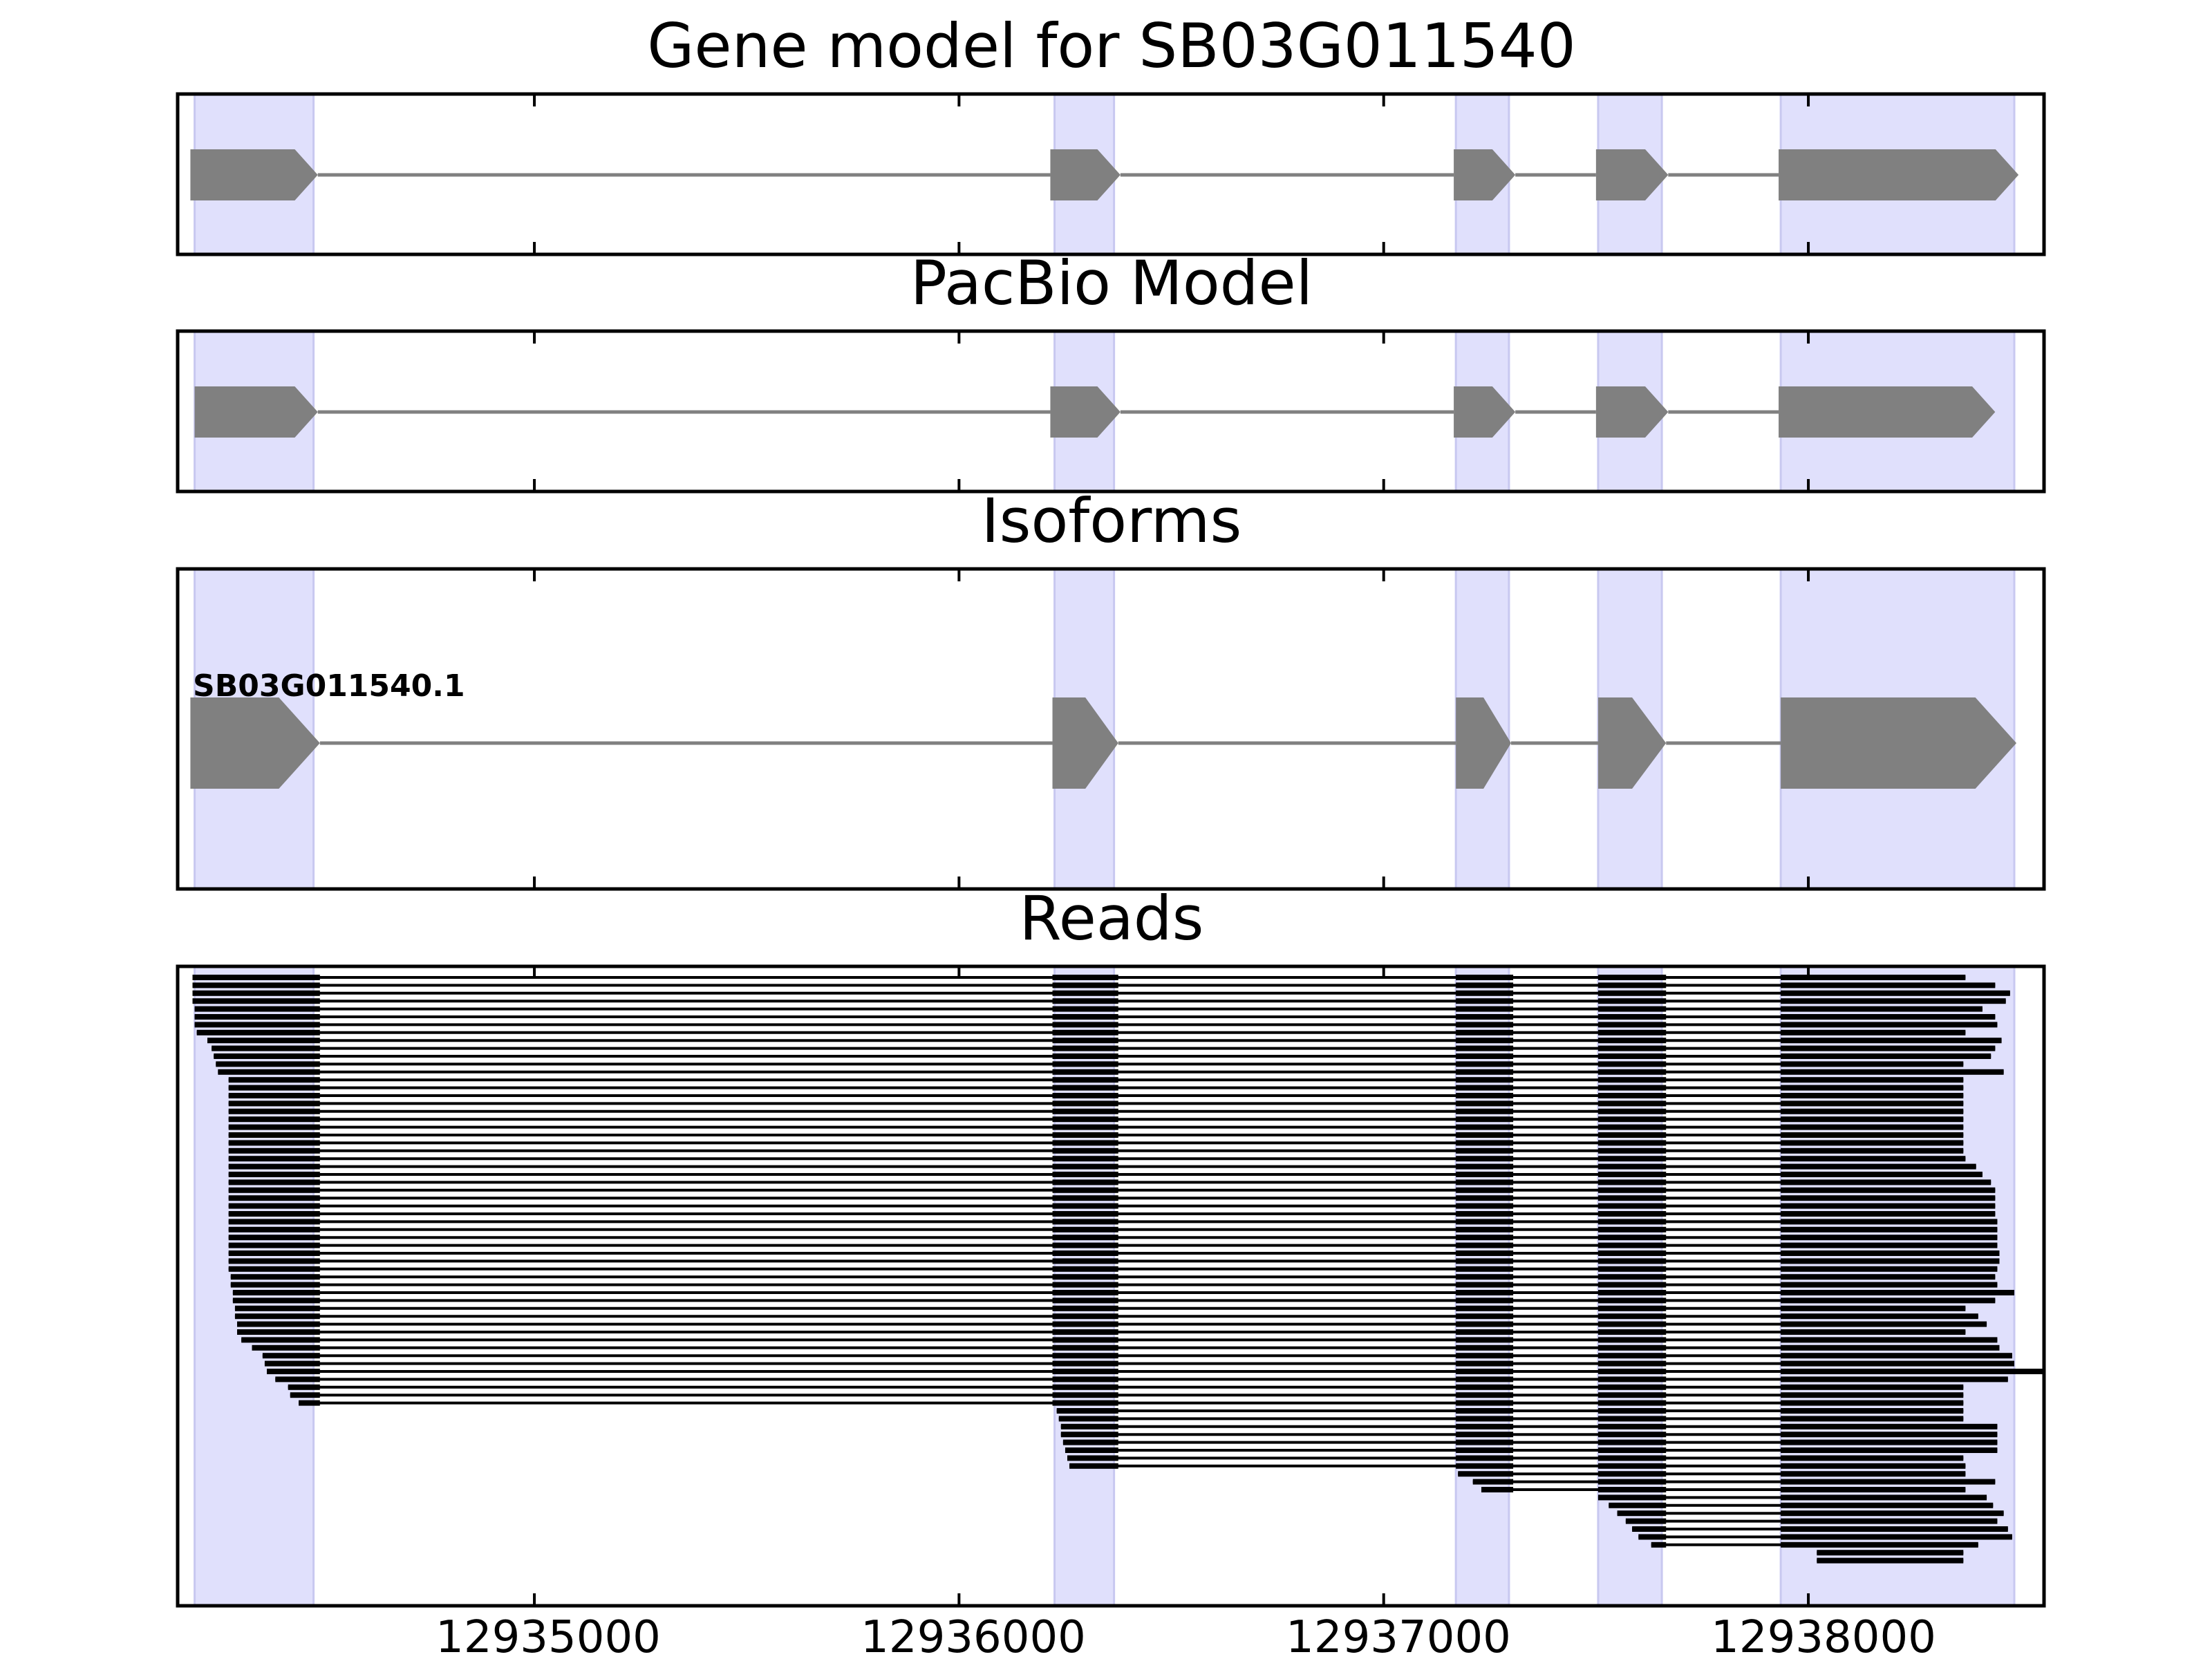 The image size is (2212, 1659). I want to click on isoforms-ticks, so click(1171, 729).